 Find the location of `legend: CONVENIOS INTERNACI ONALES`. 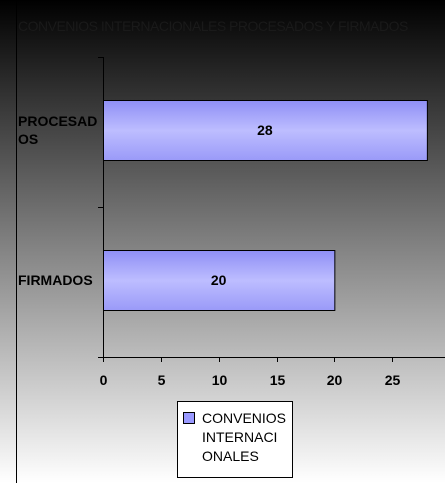

legend: CONVENIOS INTERNACI ONALES is located at coordinates (235, 439).